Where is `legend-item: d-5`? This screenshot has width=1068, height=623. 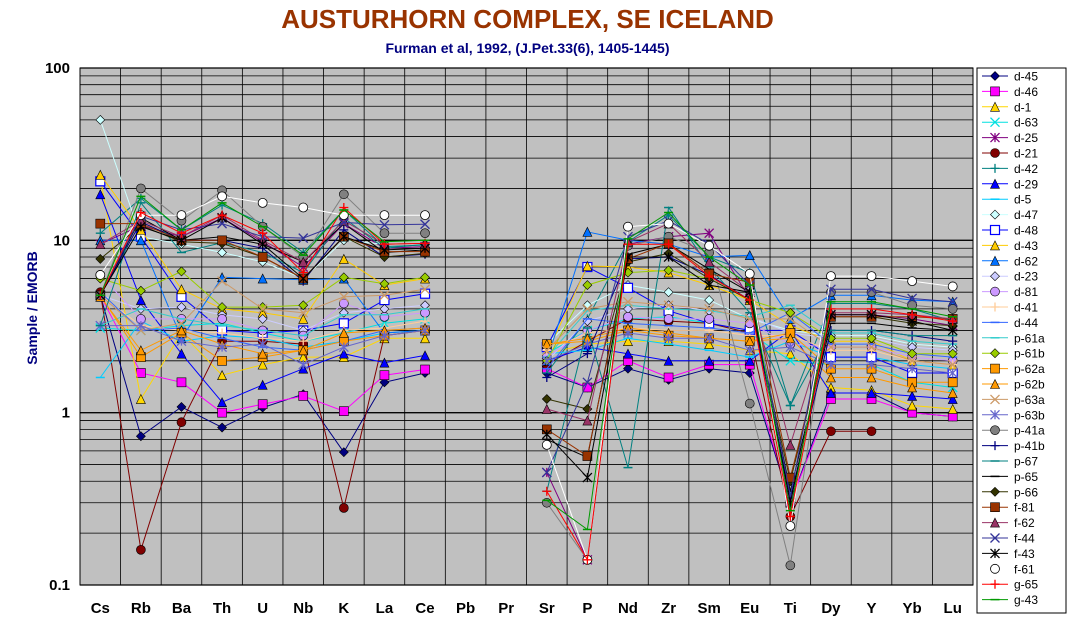 legend-item: d-5 is located at coordinates (1007, 200).